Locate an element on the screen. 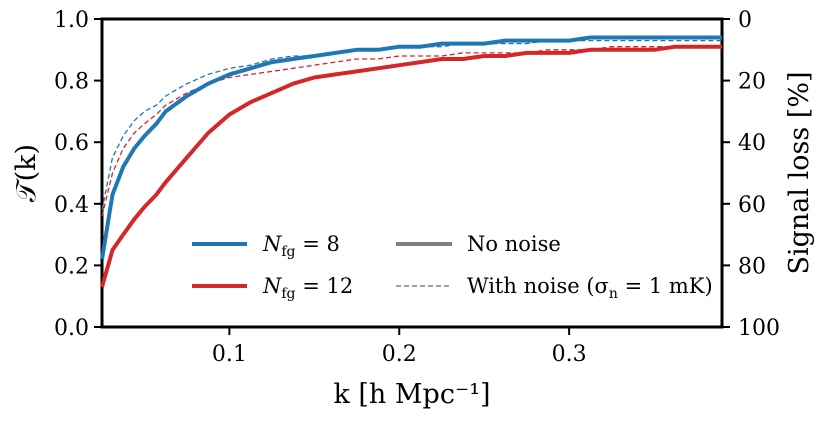 The image size is (825, 424). y-right-tick-label-2: 40 is located at coordinates (752, 143).